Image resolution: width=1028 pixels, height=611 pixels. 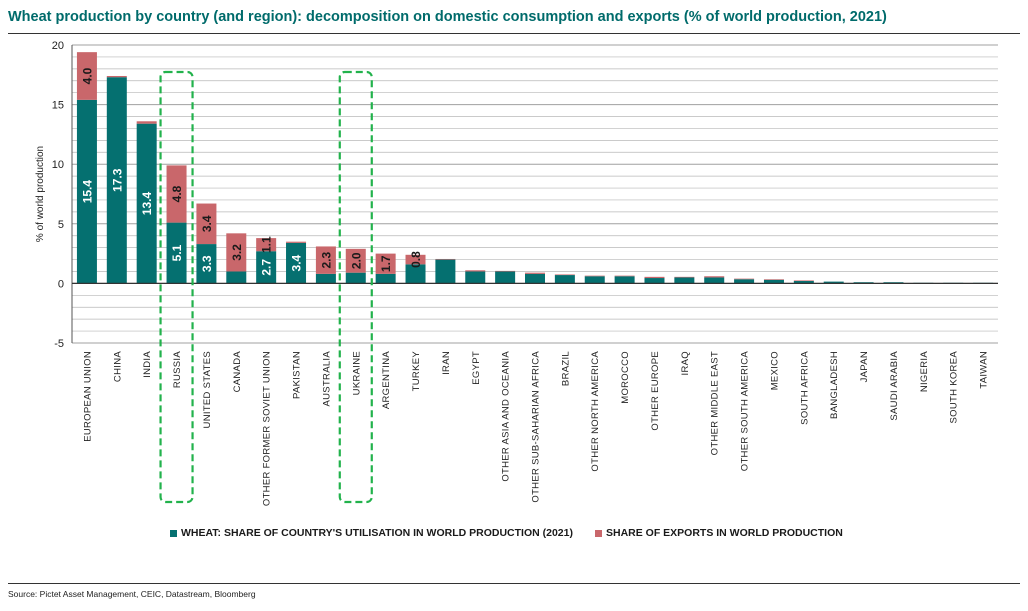 What do you see at coordinates (804, 388) in the screenshot?
I see `x-category-label: SOUTH AFRICA` at bounding box center [804, 388].